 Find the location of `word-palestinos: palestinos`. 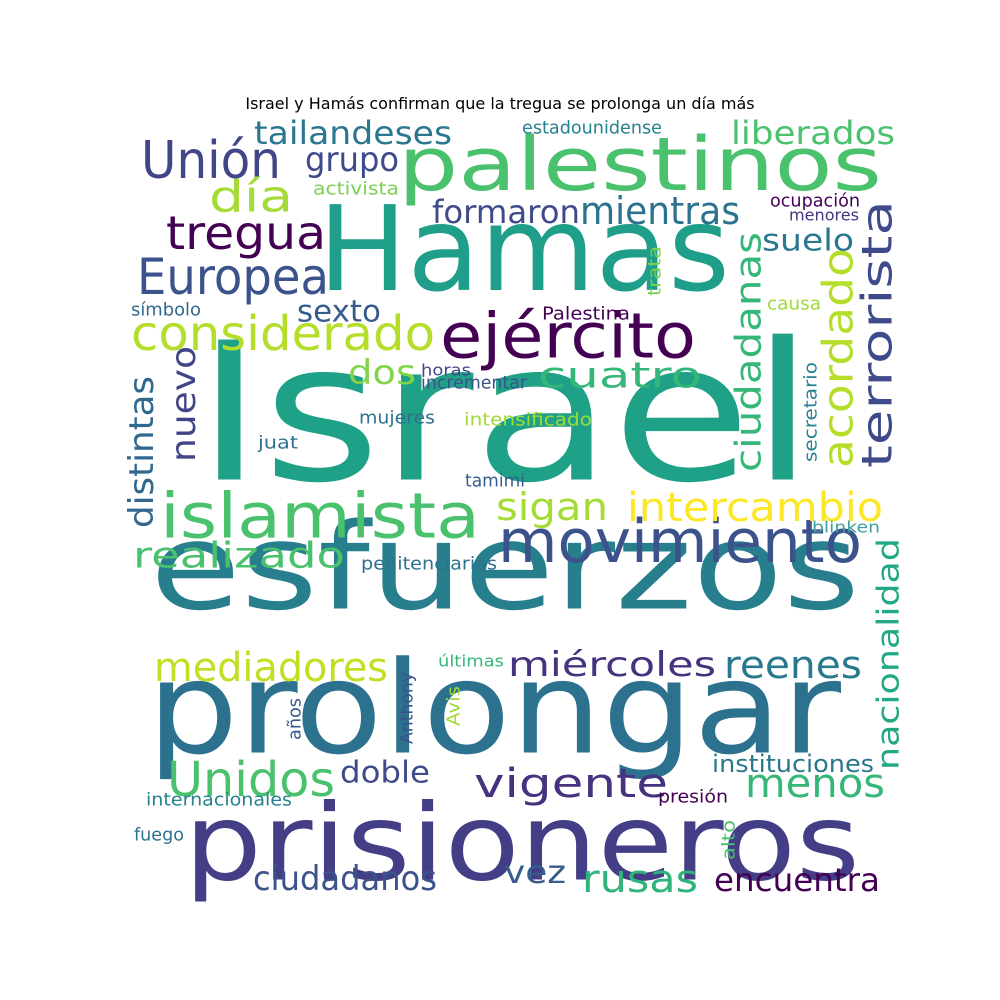

word-palestinos: palestinos is located at coordinates (640, 165).